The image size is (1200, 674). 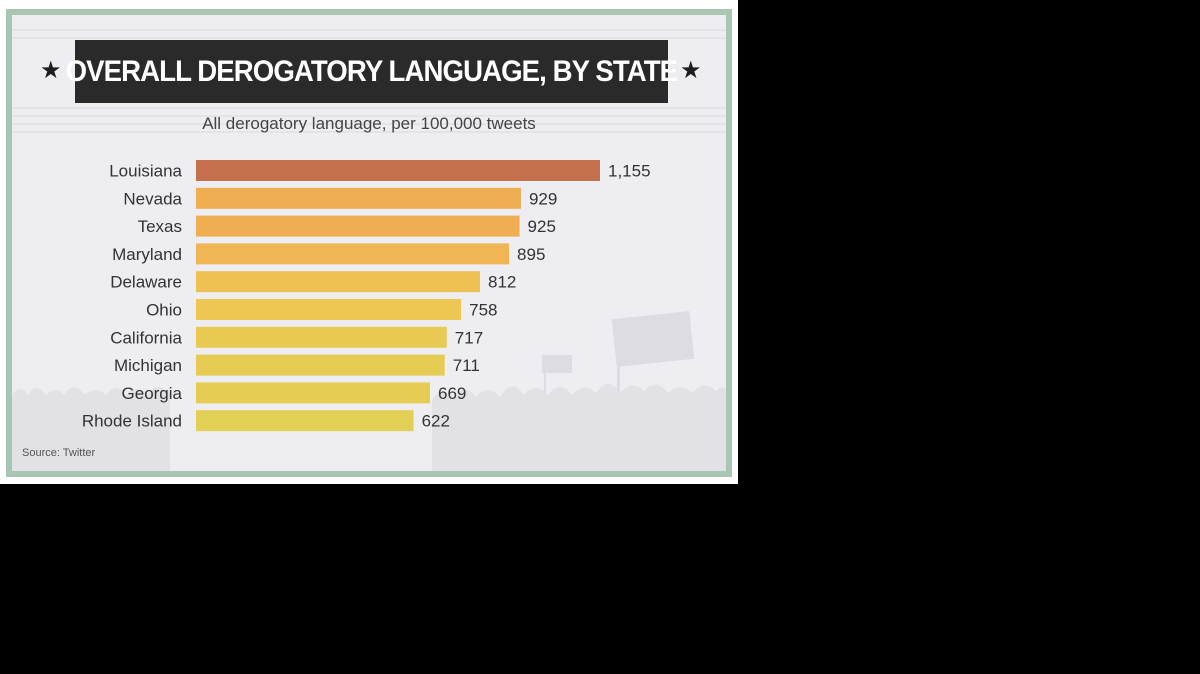 I want to click on category-label: Louisiana, so click(x=145, y=171).